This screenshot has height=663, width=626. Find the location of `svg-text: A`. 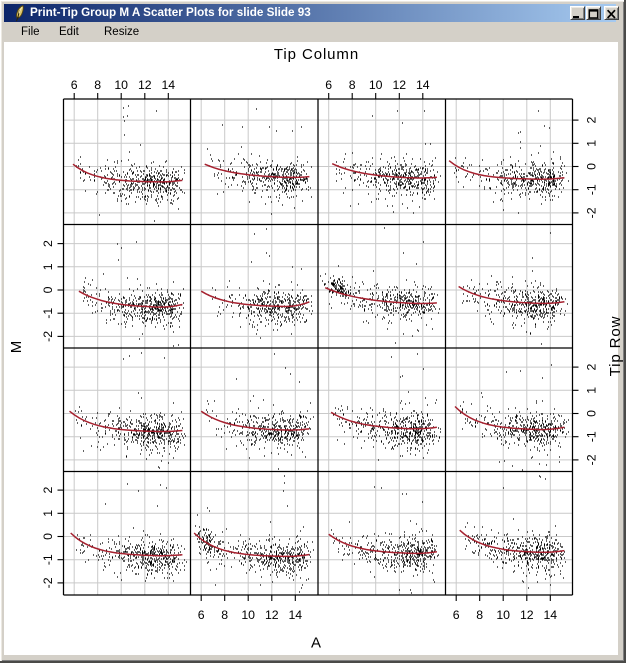

svg-text: A is located at coordinates (316, 643).